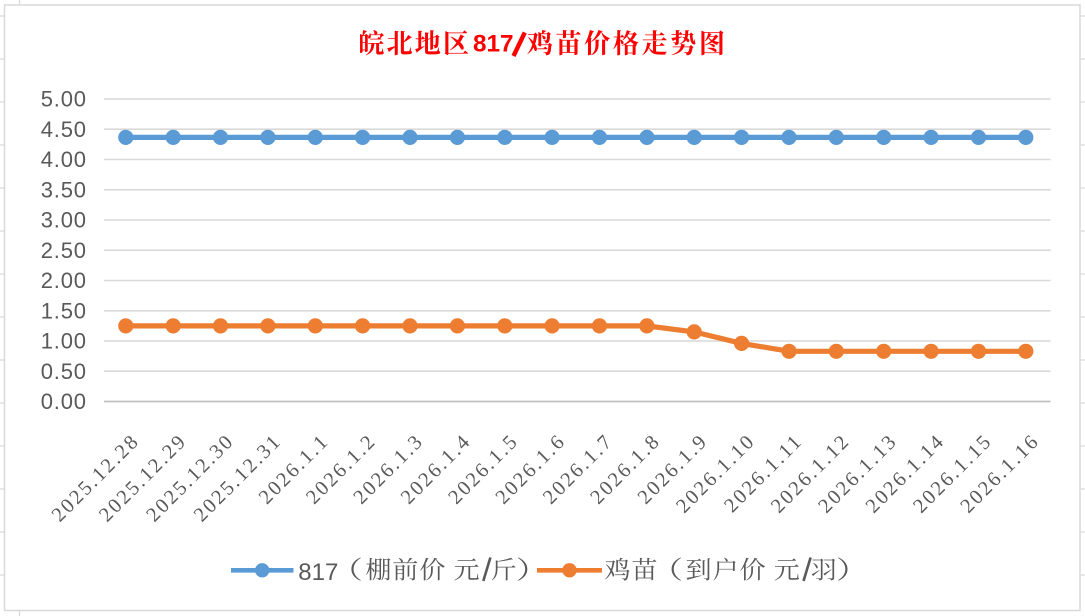  What do you see at coordinates (64, 280) in the screenshot?
I see `svg-text: 2.00` at bounding box center [64, 280].